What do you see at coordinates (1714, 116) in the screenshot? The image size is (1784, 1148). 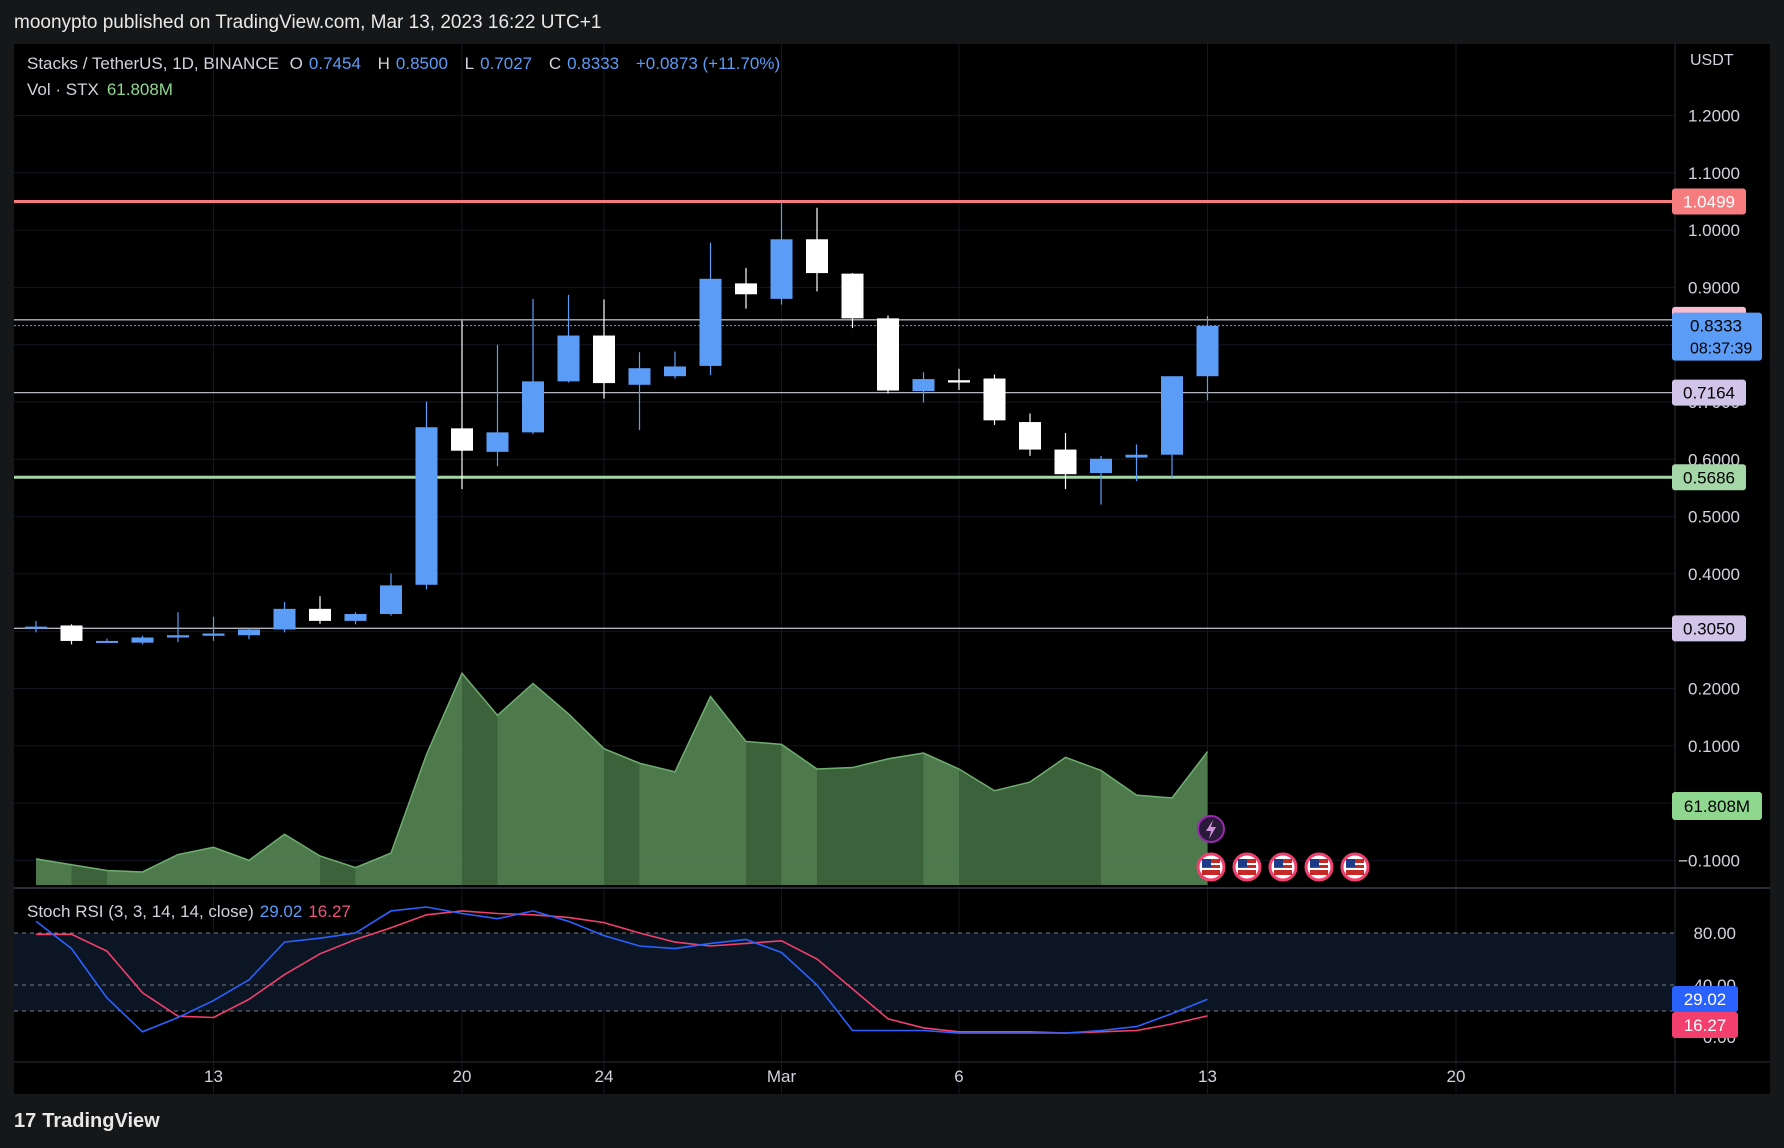 I see `price-tick-label: 1.2000` at bounding box center [1714, 116].